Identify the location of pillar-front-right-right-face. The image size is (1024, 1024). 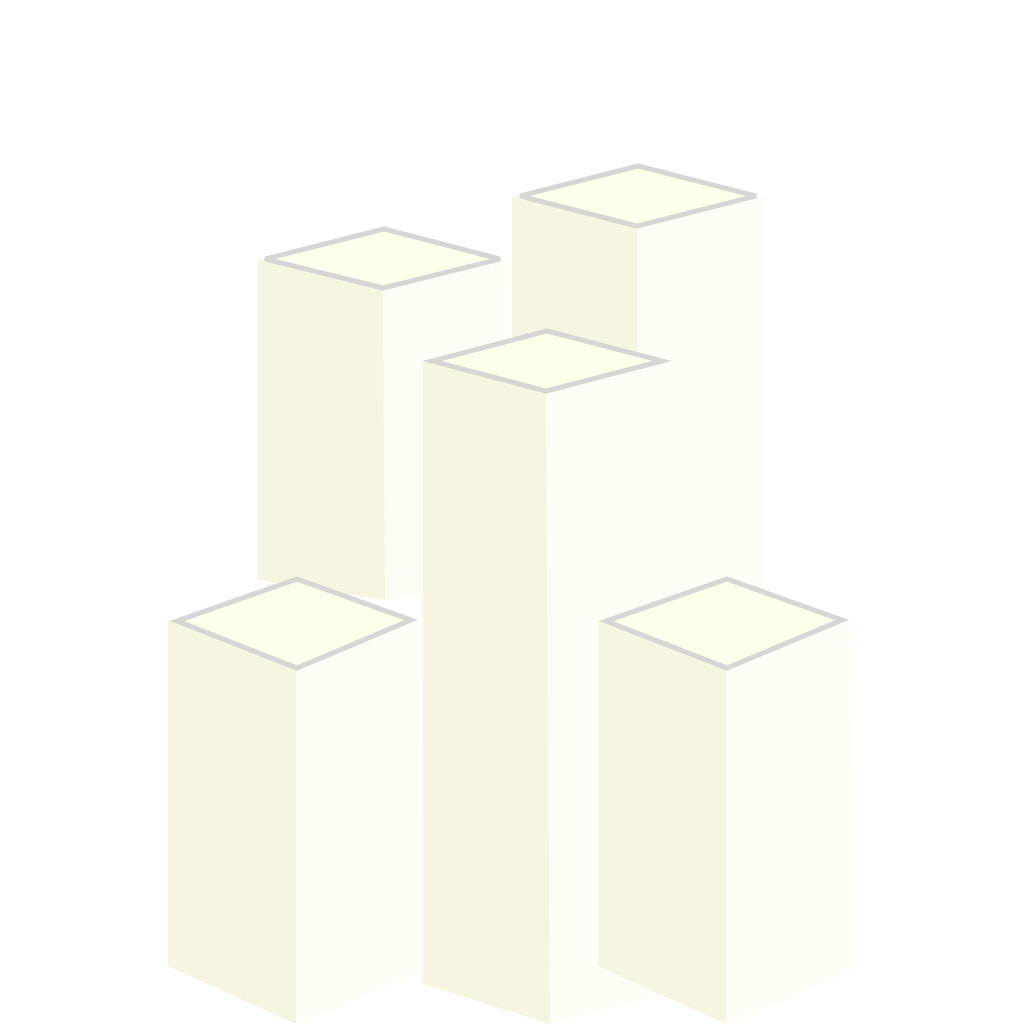
(789, 822).